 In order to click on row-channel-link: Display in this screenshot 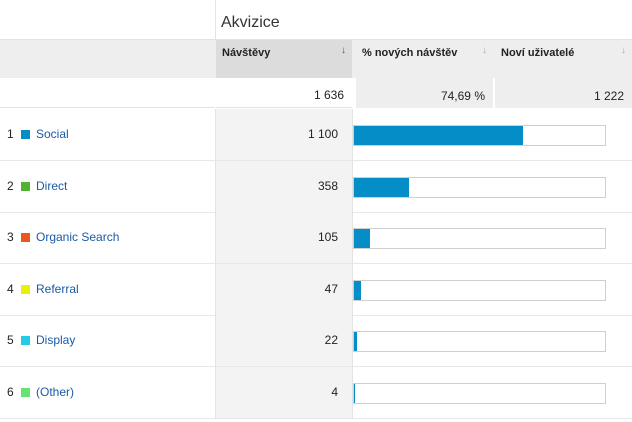, I will do `click(56, 340)`.